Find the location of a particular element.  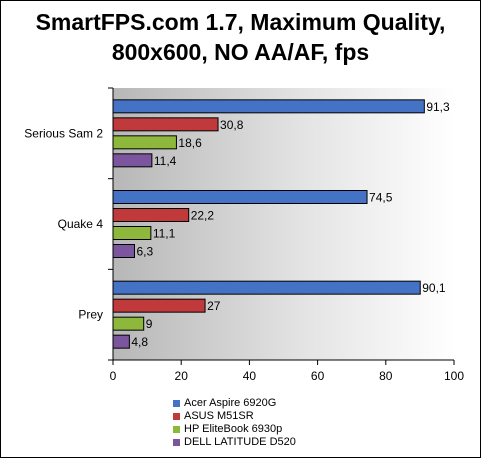

legend-item-2: HP EliteBook 6930p is located at coordinates (273, 429).